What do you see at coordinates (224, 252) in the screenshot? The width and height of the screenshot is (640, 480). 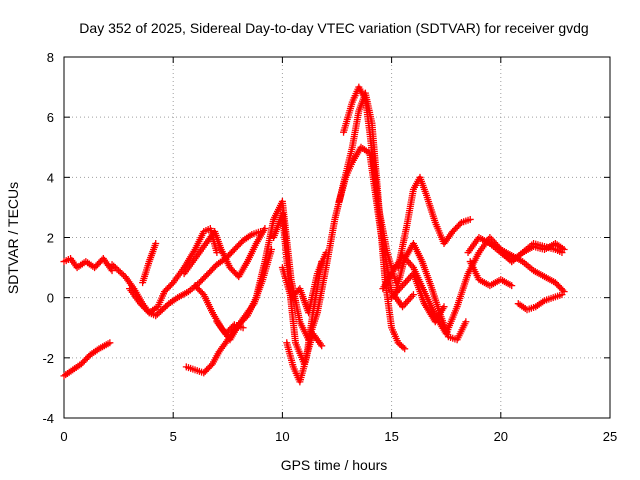 I see `series-track-f` at bounding box center [224, 252].